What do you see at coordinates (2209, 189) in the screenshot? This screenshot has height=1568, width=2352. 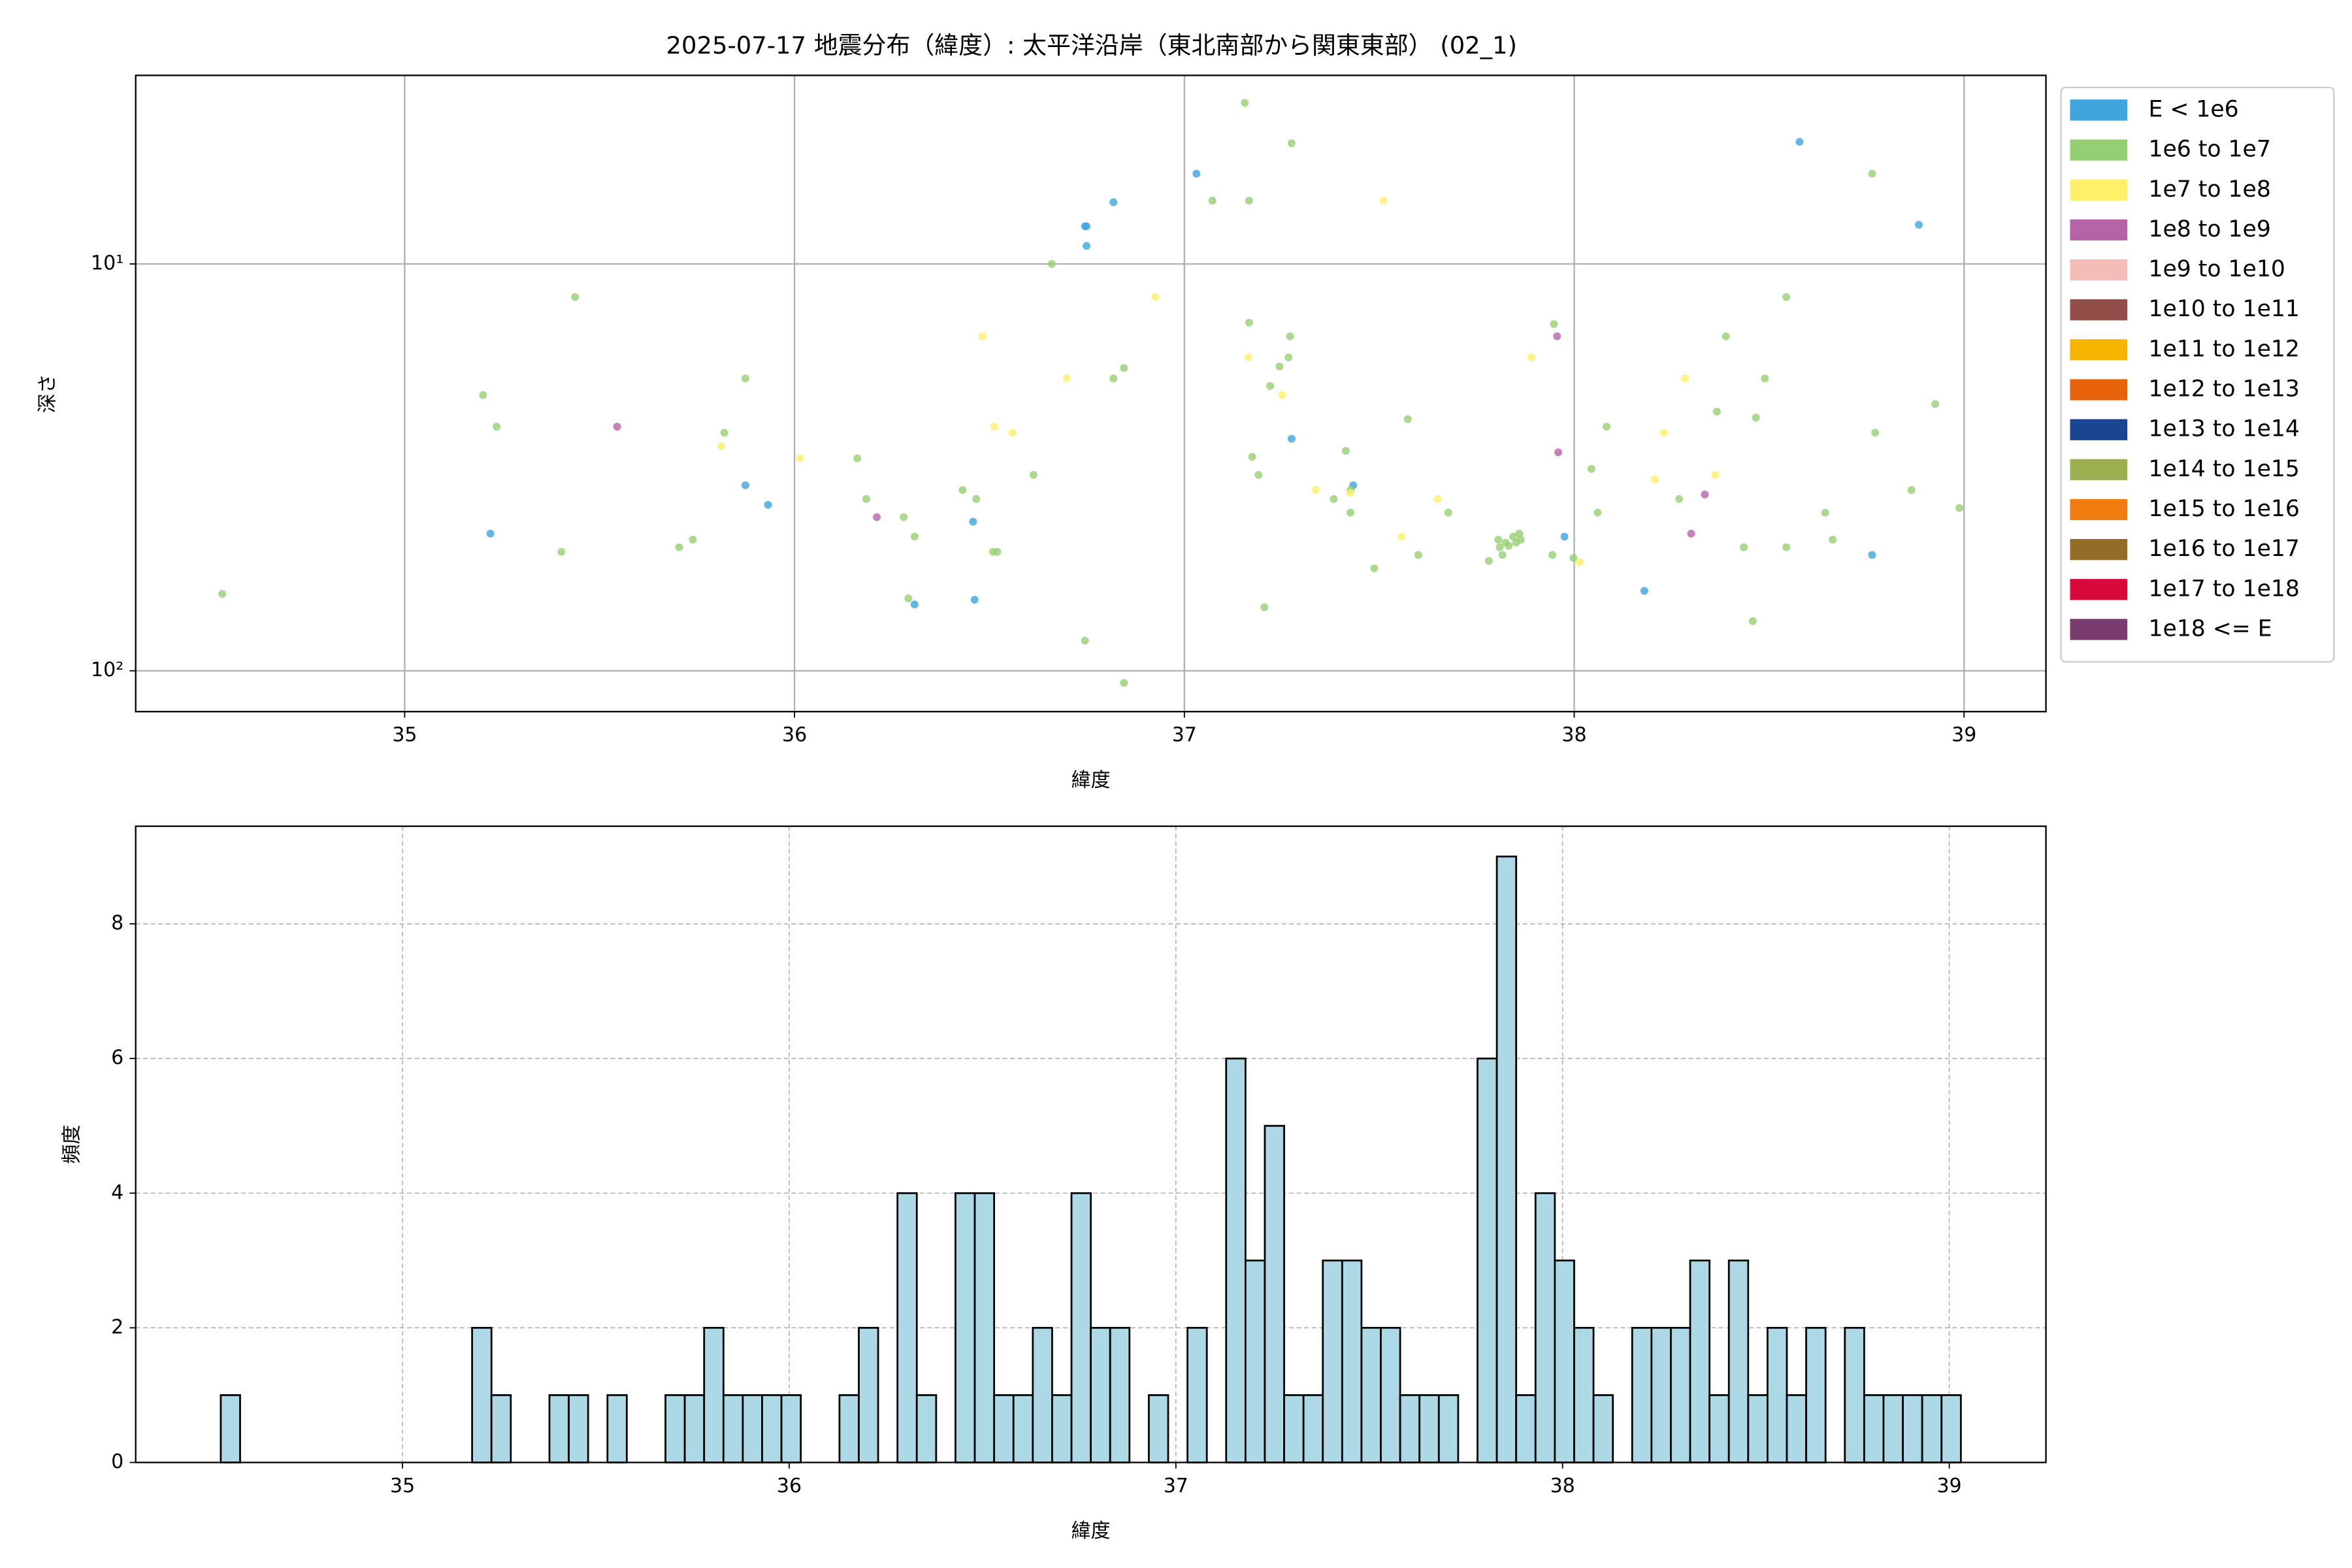 I see `legend-label: 1e7 to 1e8` at bounding box center [2209, 189].